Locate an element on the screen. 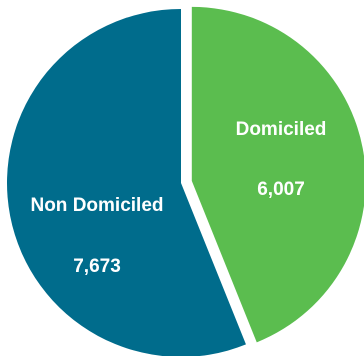 Image resolution: width=364 pixels, height=356 pixels. category-label-domiciled: Domiciled is located at coordinates (281, 129).